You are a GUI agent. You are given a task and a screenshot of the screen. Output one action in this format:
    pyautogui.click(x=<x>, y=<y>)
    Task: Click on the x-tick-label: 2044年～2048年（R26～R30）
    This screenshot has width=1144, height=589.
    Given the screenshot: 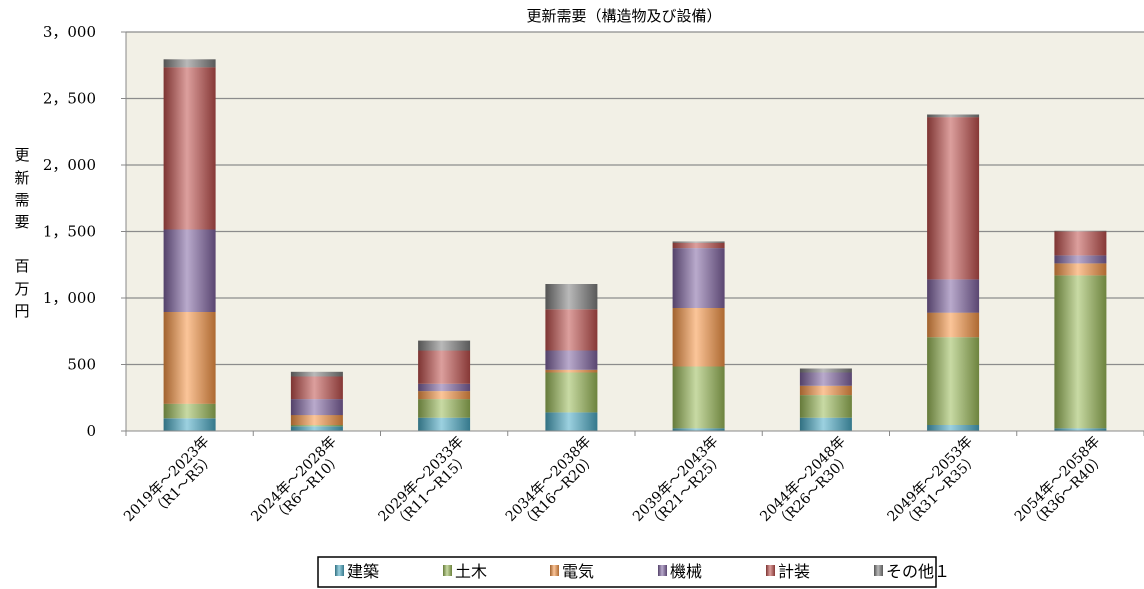 What is the action you would take?
    pyautogui.click(x=805, y=483)
    